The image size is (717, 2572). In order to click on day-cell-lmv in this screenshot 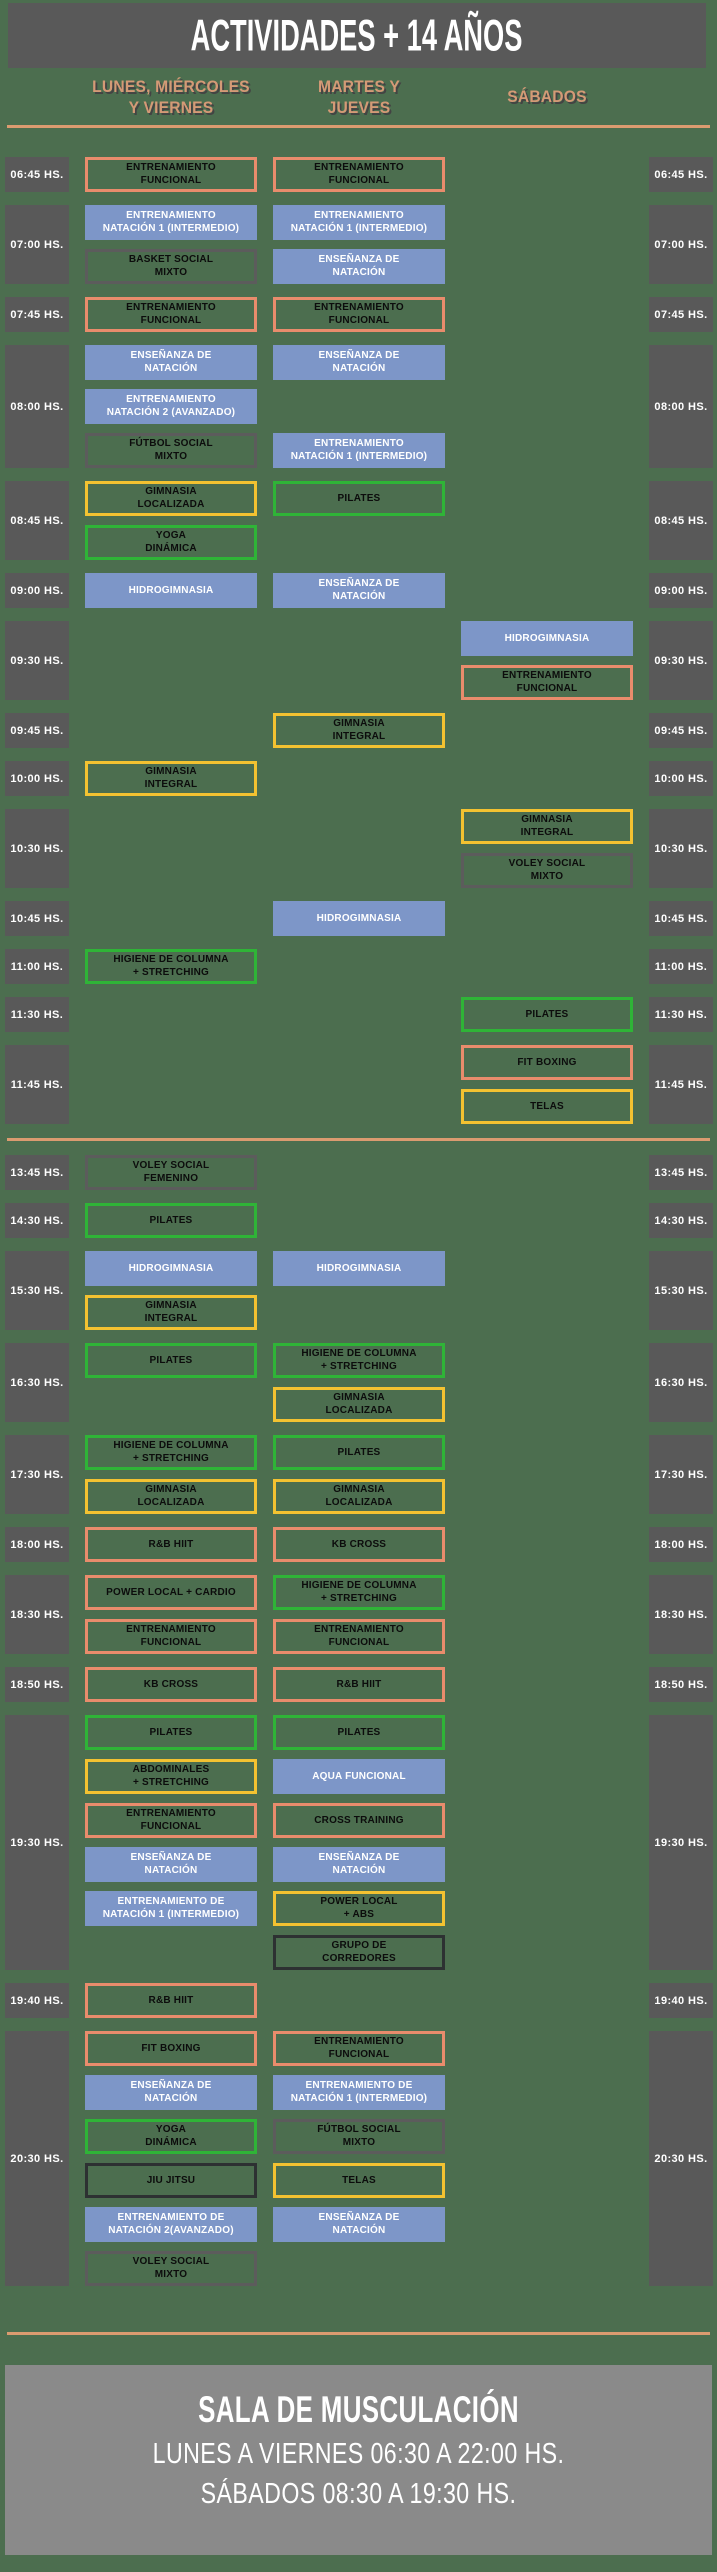, I will do `click(171, 730)`.